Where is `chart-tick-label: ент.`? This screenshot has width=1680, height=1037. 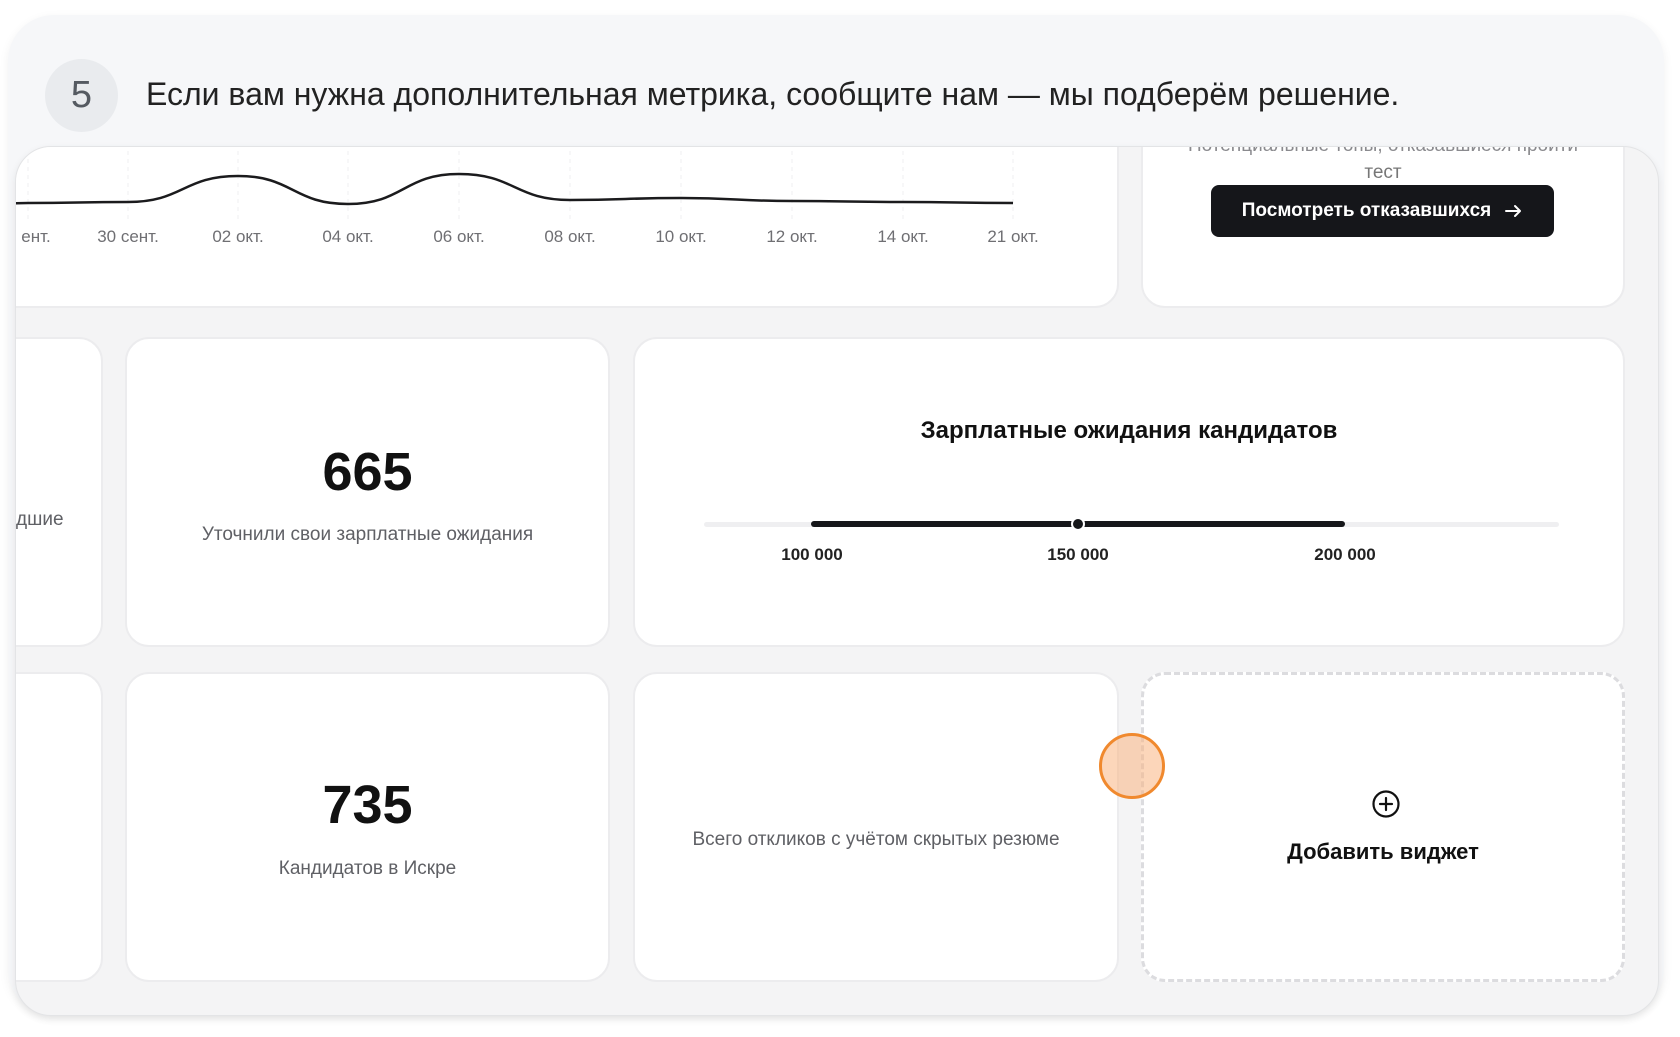
chart-tick-label: ент. is located at coordinates (36, 236).